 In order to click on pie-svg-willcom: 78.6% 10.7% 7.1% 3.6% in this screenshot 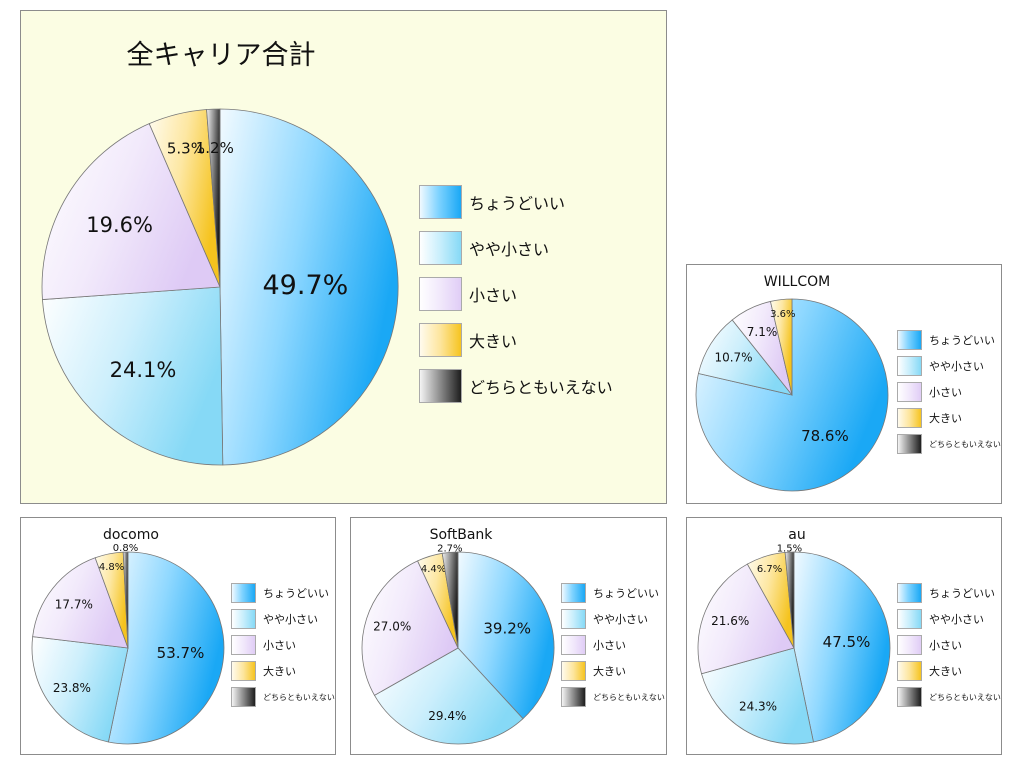, I will do `click(792, 395)`.